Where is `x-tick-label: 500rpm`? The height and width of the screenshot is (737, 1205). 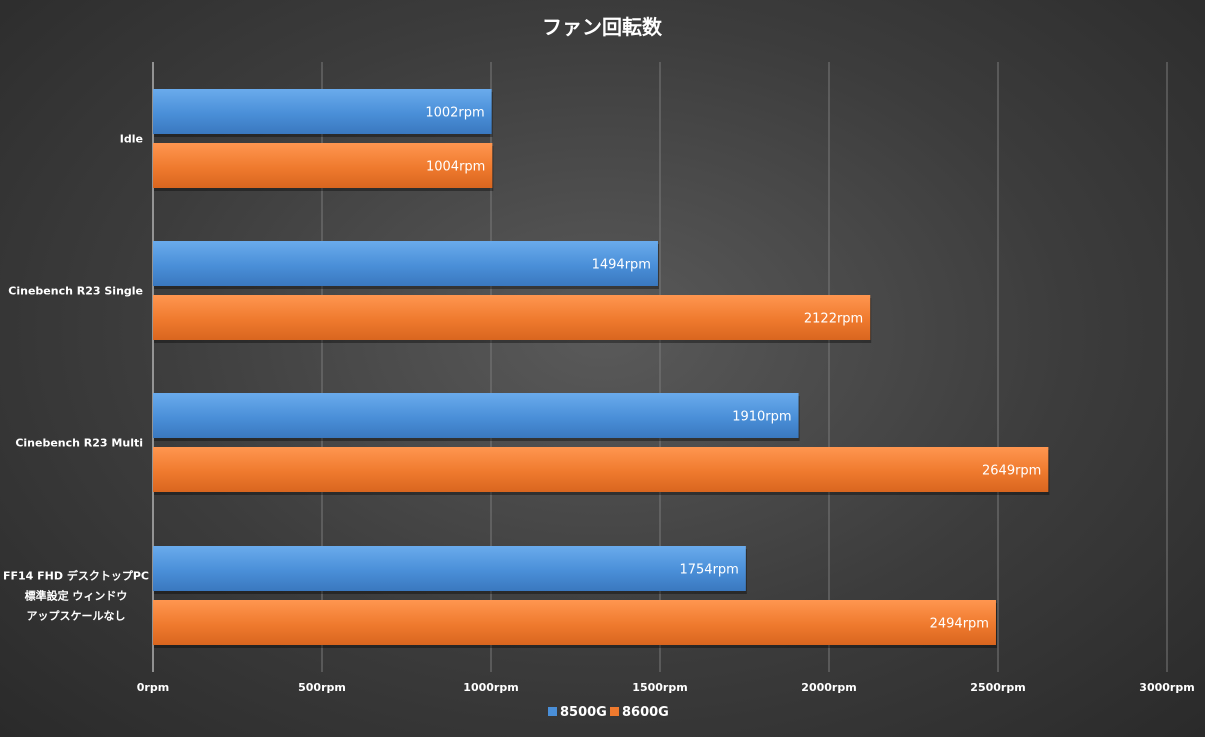 x-tick-label: 500rpm is located at coordinates (322, 687).